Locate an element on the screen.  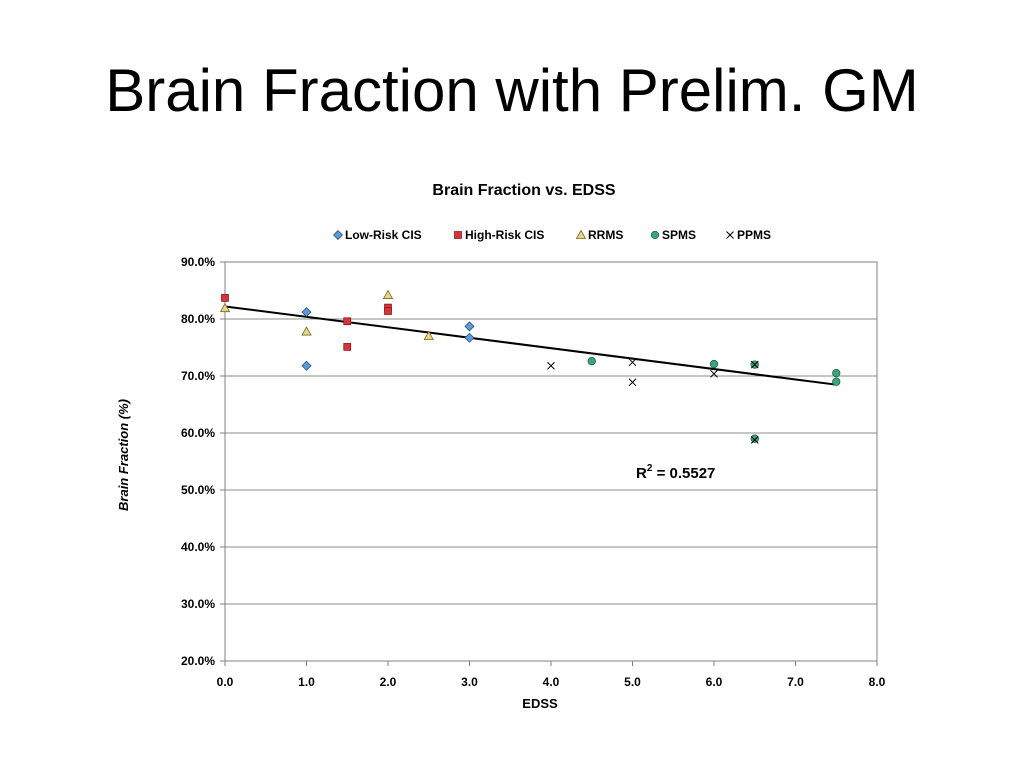
series-high-risk-cis is located at coordinates (306, 322).